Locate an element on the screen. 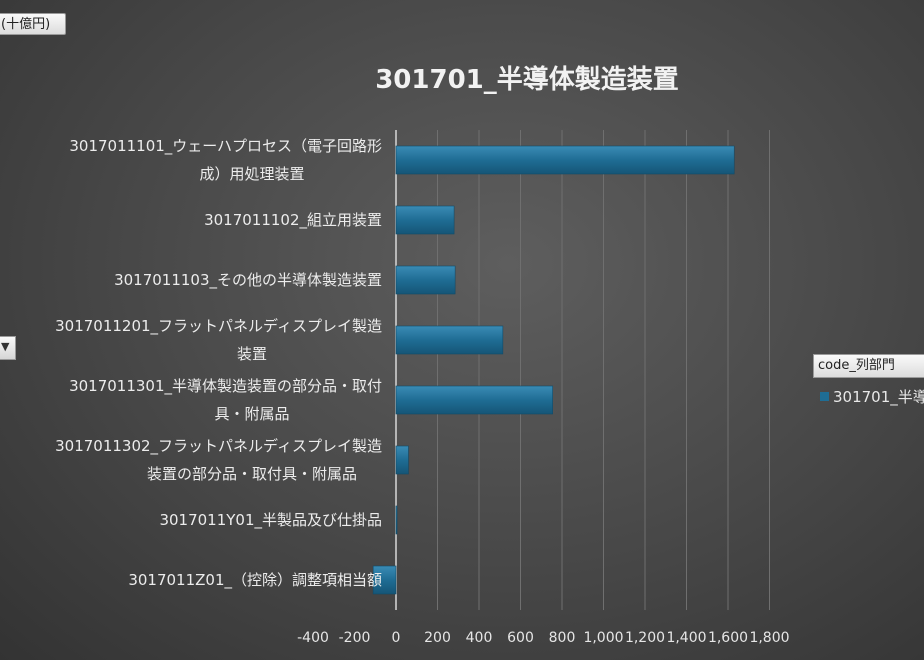  x-tick-label: -400 is located at coordinates (313, 638).